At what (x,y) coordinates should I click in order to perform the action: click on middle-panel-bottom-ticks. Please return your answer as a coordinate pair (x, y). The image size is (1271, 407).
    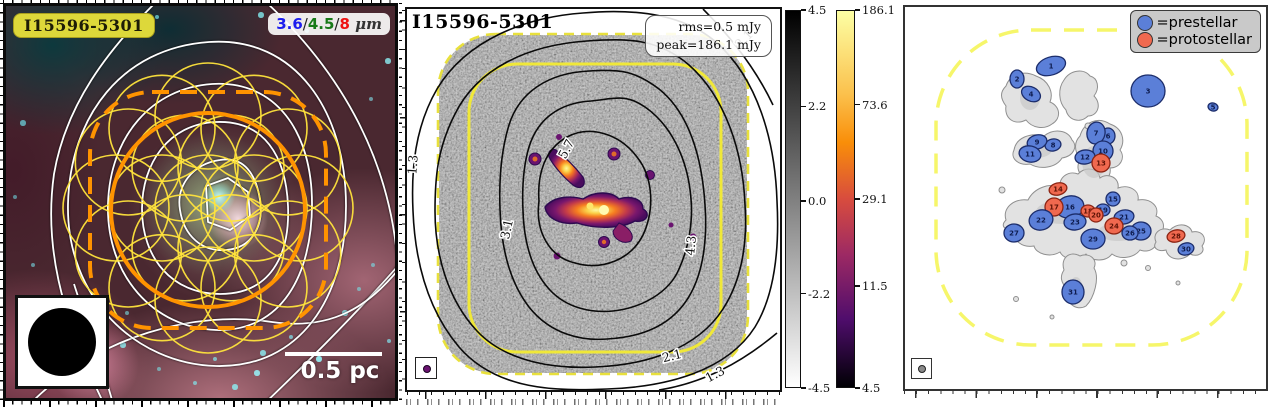
    Looking at the image, I should click on (593, 395).